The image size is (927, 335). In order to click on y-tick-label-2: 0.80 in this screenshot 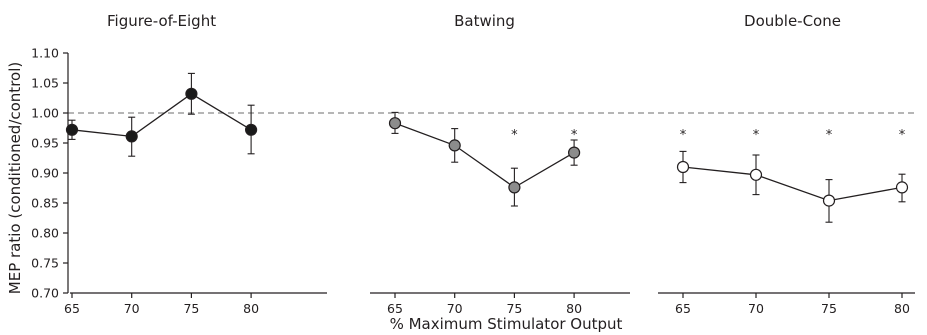, I will do `click(45, 233)`.